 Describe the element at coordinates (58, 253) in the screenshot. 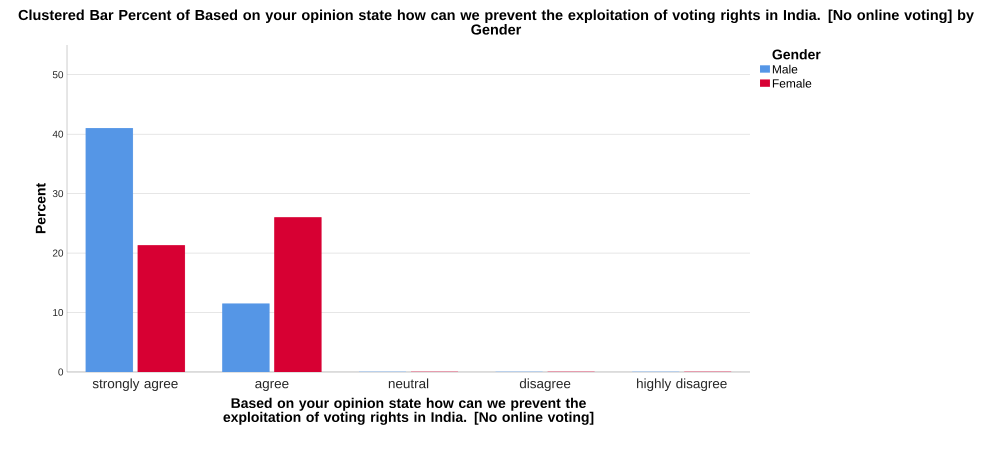

I see `y-tick-label: 20` at that location.